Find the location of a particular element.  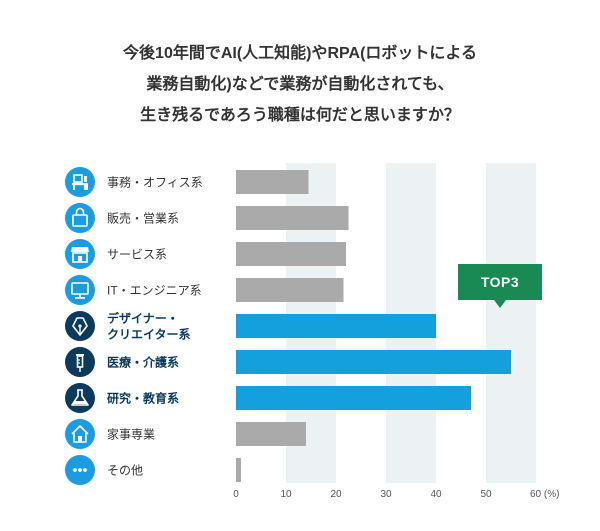

category-icons is located at coordinates (80, 326).